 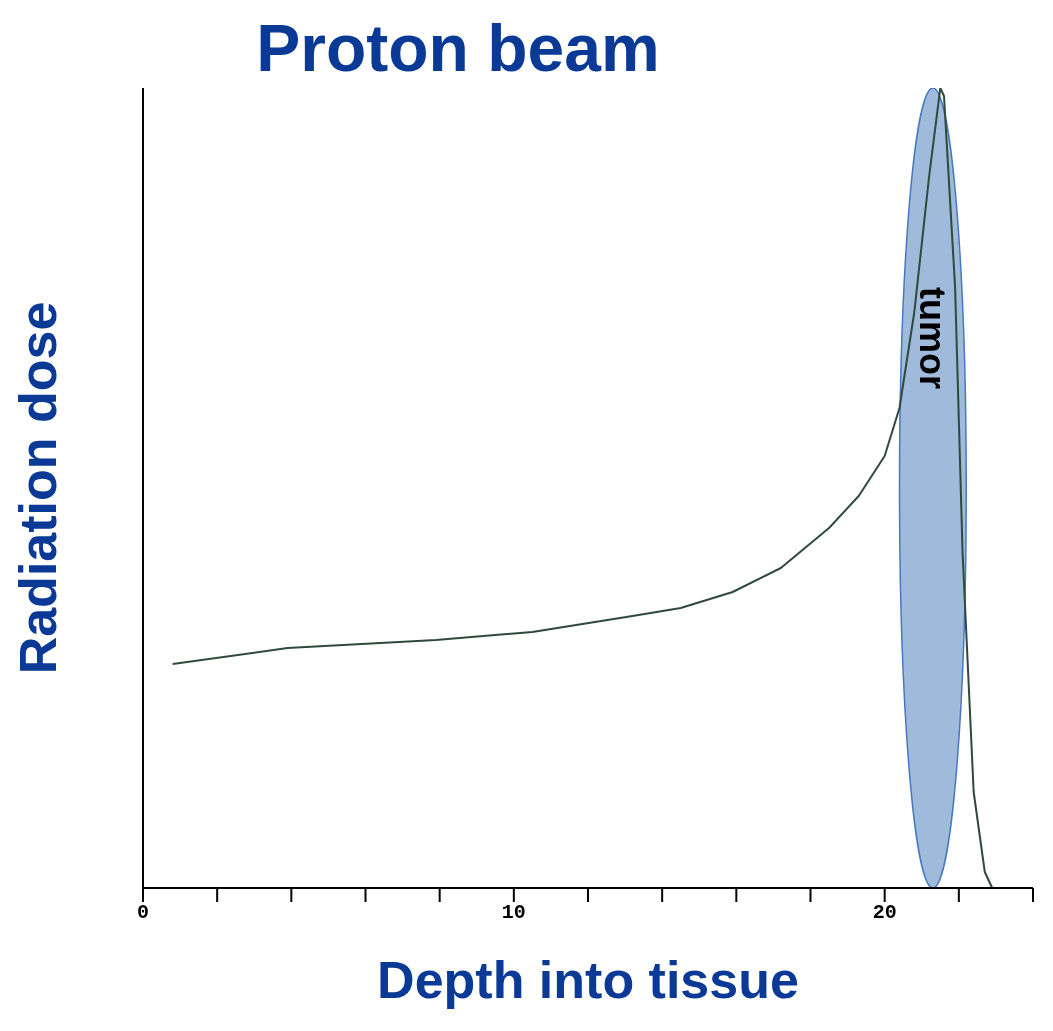 I want to click on y-axis-title: Radiation dose, so click(x=38, y=488).